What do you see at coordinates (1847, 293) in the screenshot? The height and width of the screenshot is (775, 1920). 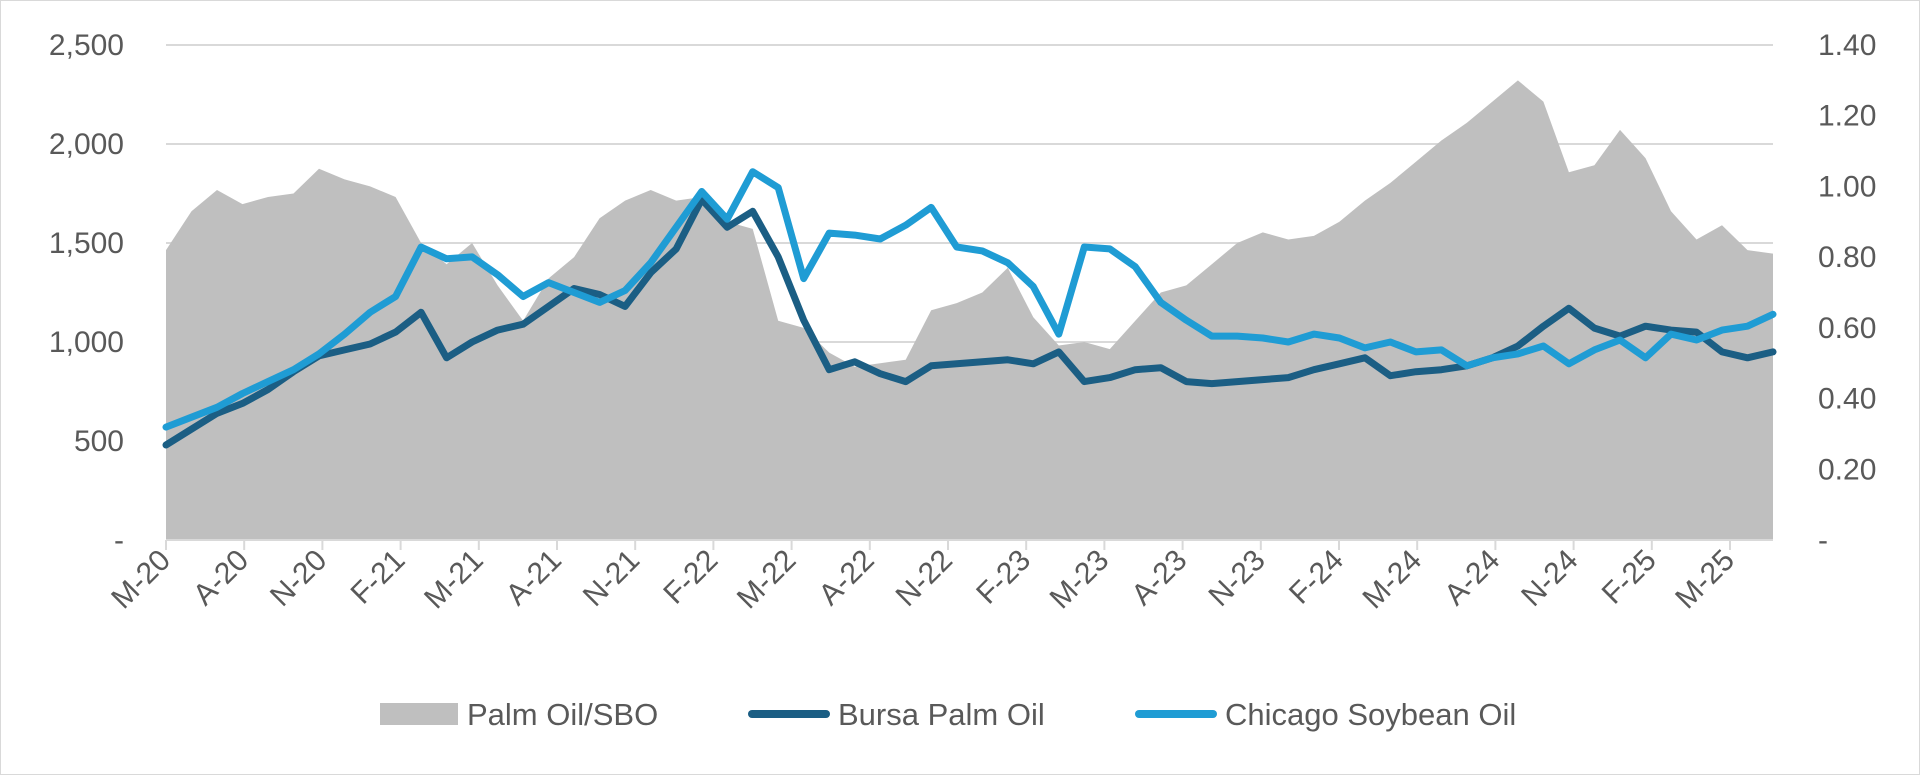 I see `y-axis-right: - 0.20 0.40 0.60 0.80 1.00 1.20 1.40` at bounding box center [1847, 293].